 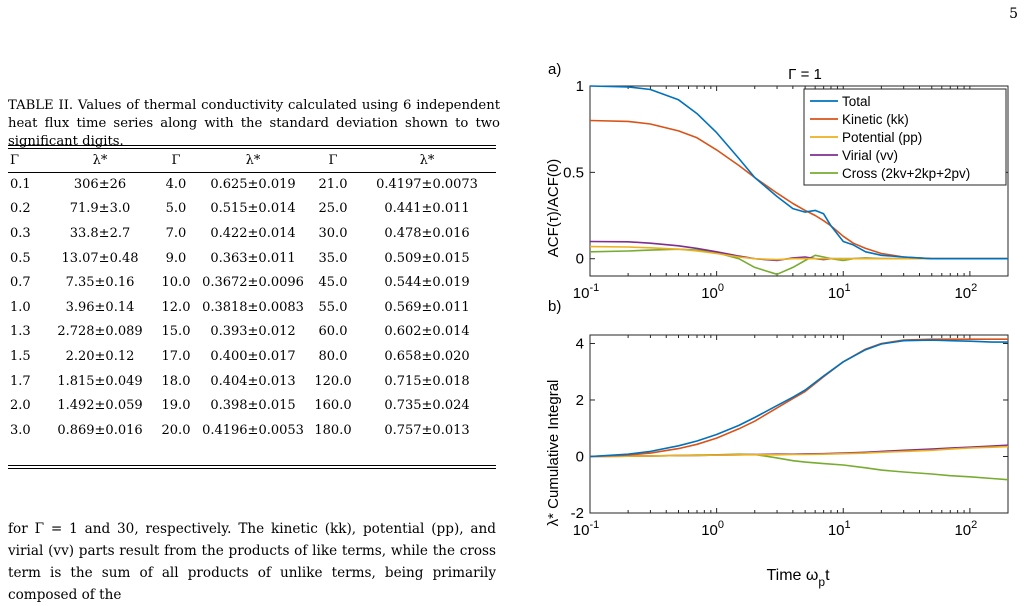 What do you see at coordinates (252, 465) in the screenshot?
I see `table-bottom-rule` at bounding box center [252, 465].